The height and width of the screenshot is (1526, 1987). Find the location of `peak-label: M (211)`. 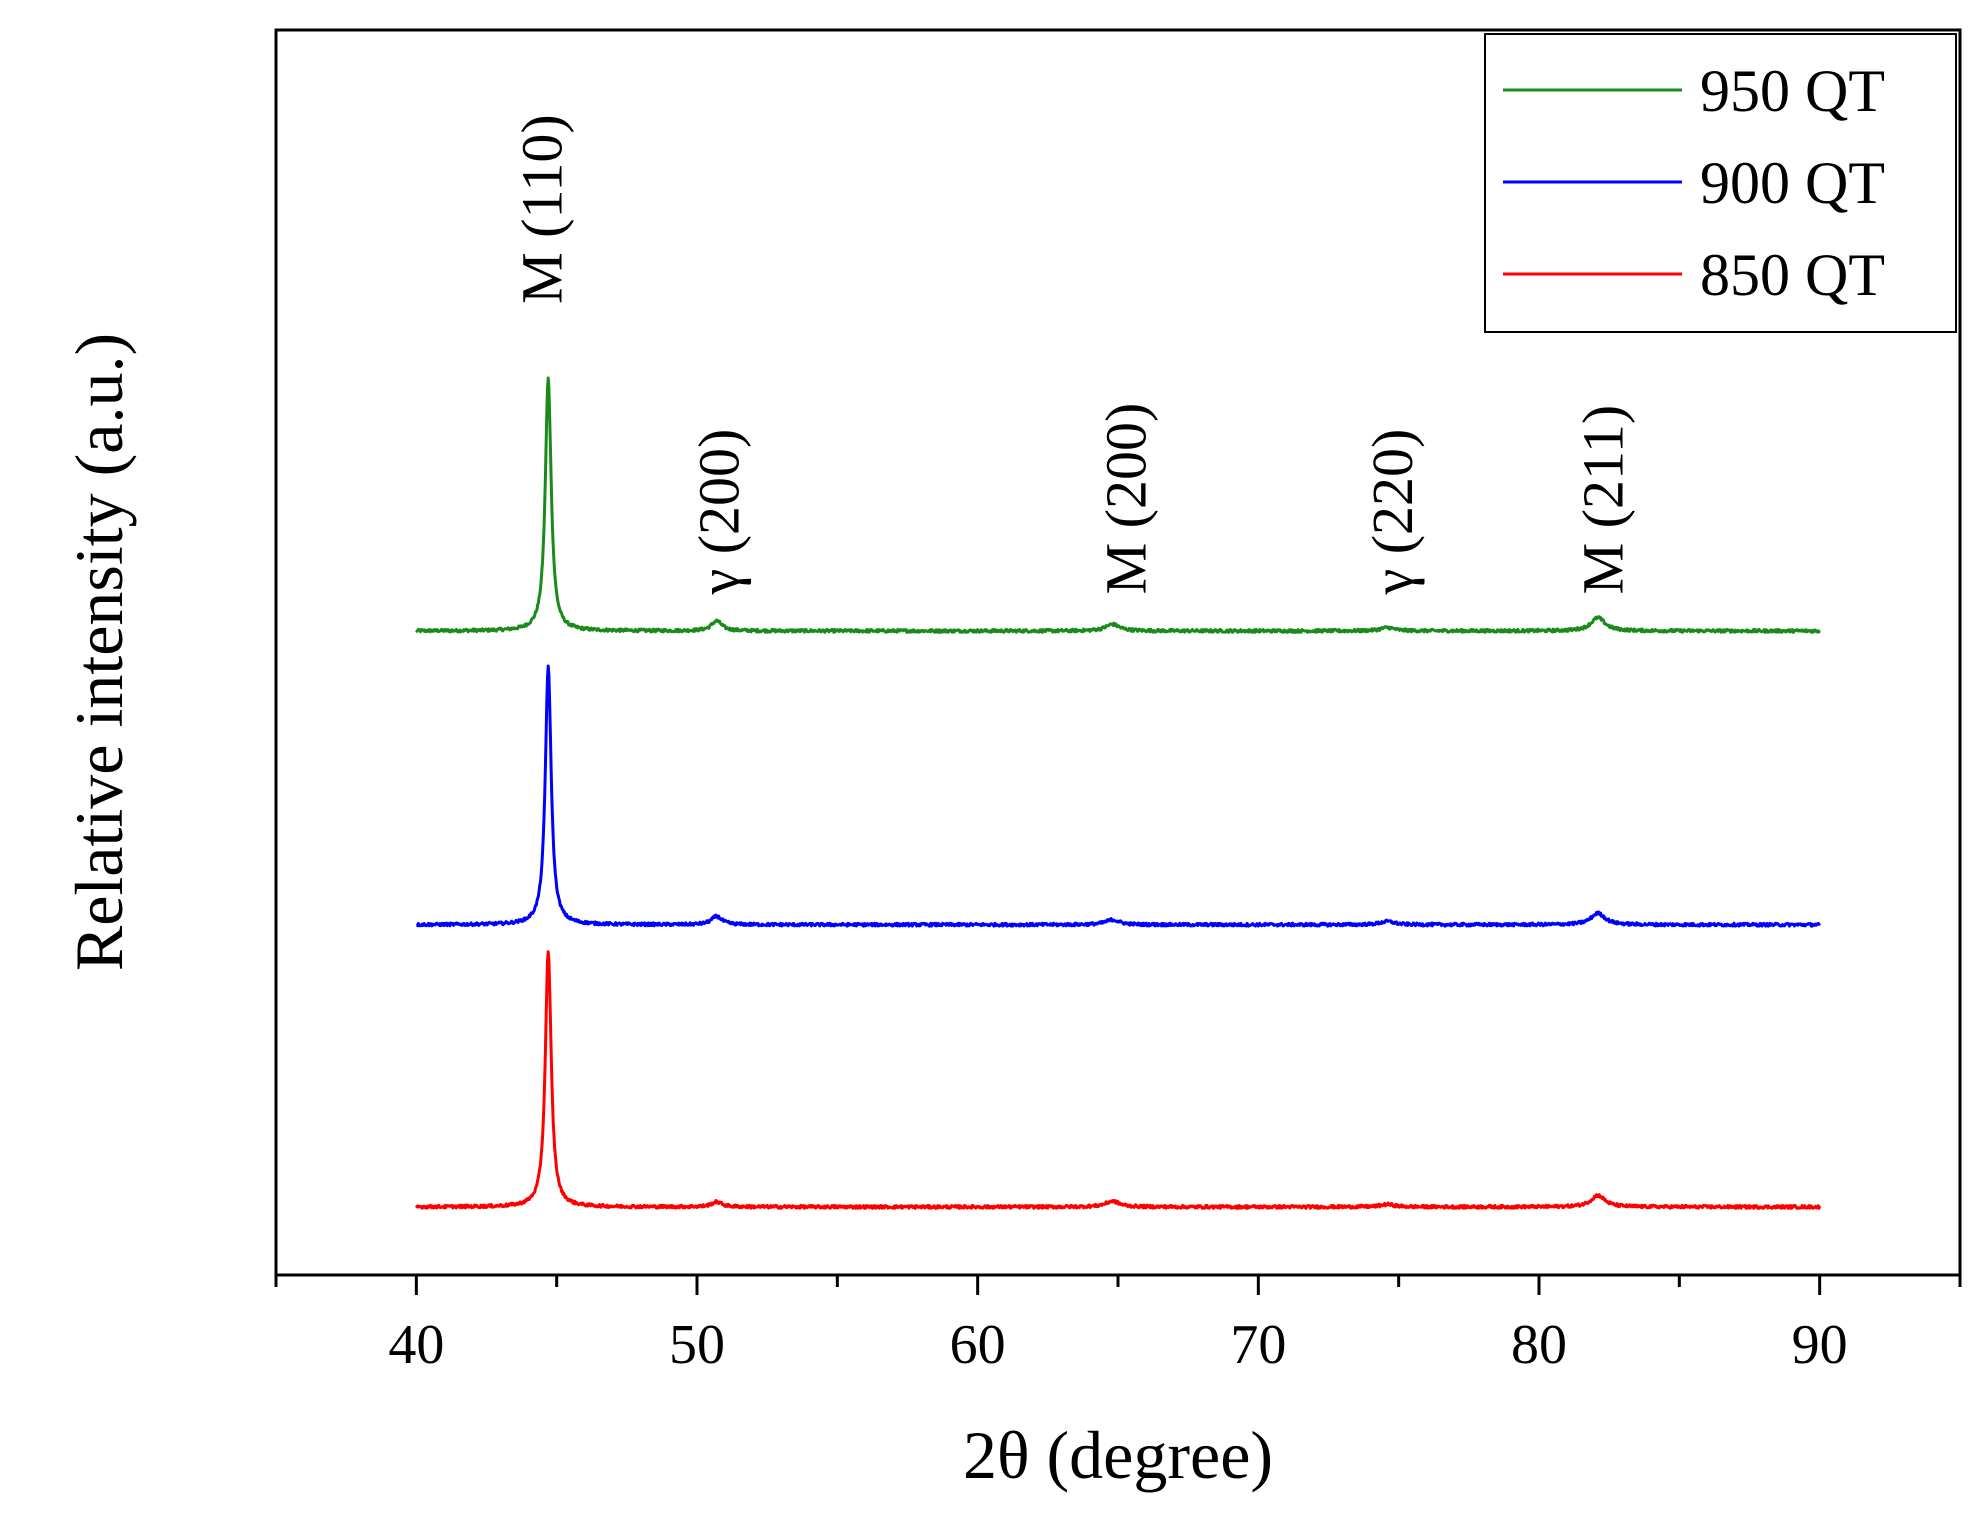

peak-label: M (211) is located at coordinates (1603, 500).